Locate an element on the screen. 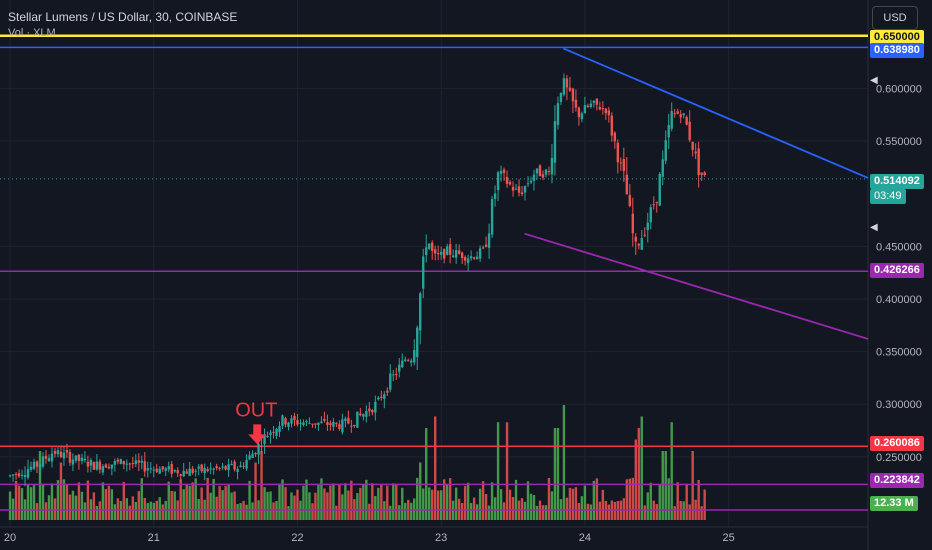 The height and width of the screenshot is (550, 932). currency-button: USD is located at coordinates (895, 18).